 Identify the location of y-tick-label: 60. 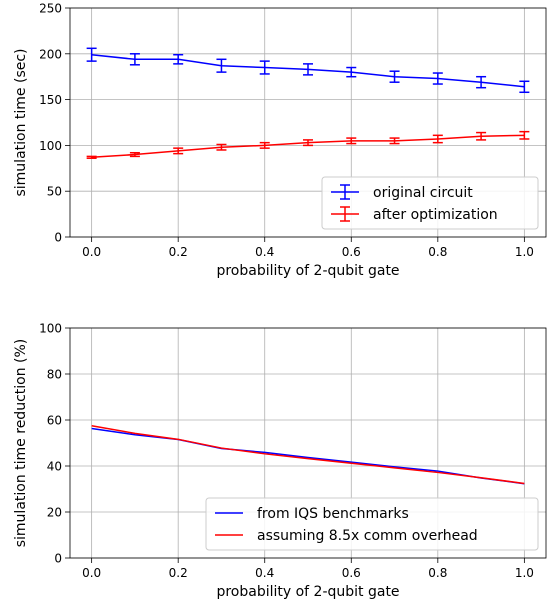
(54, 421).